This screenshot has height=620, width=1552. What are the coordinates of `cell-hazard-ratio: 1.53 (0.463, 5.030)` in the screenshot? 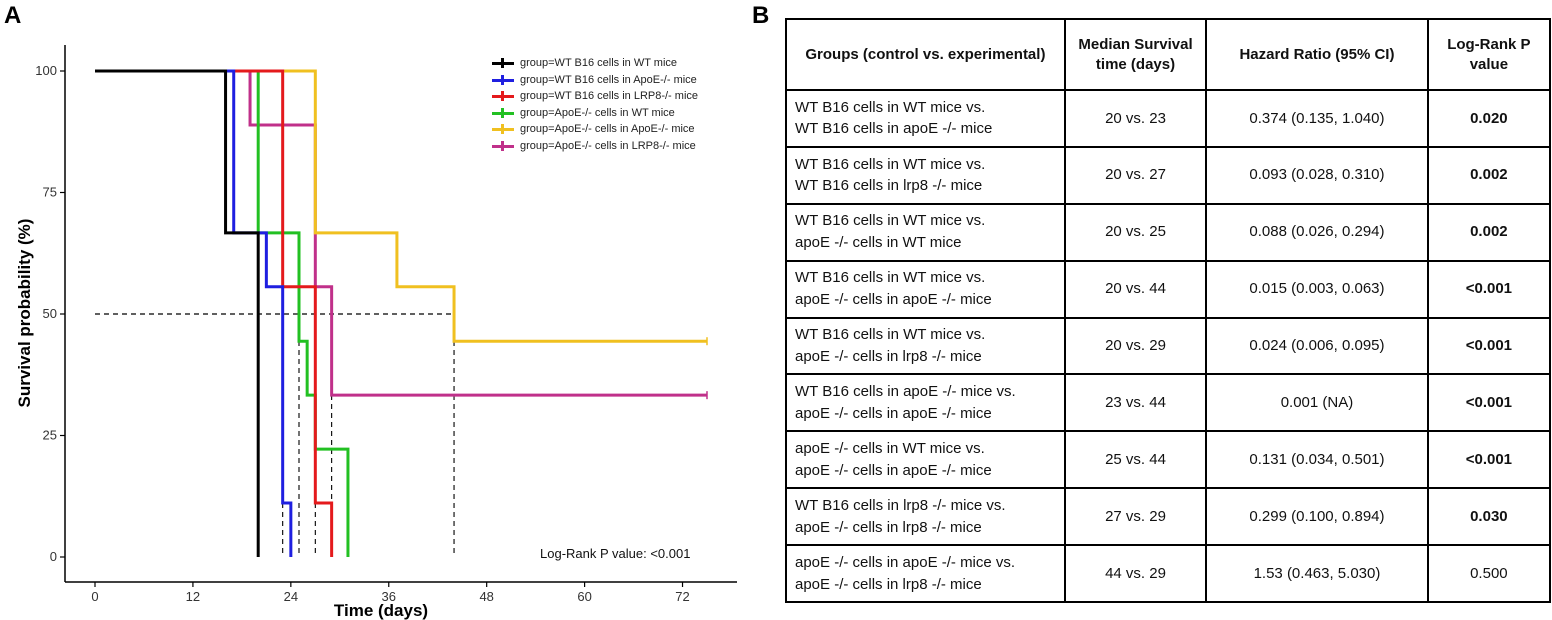 It's located at (1317, 573).